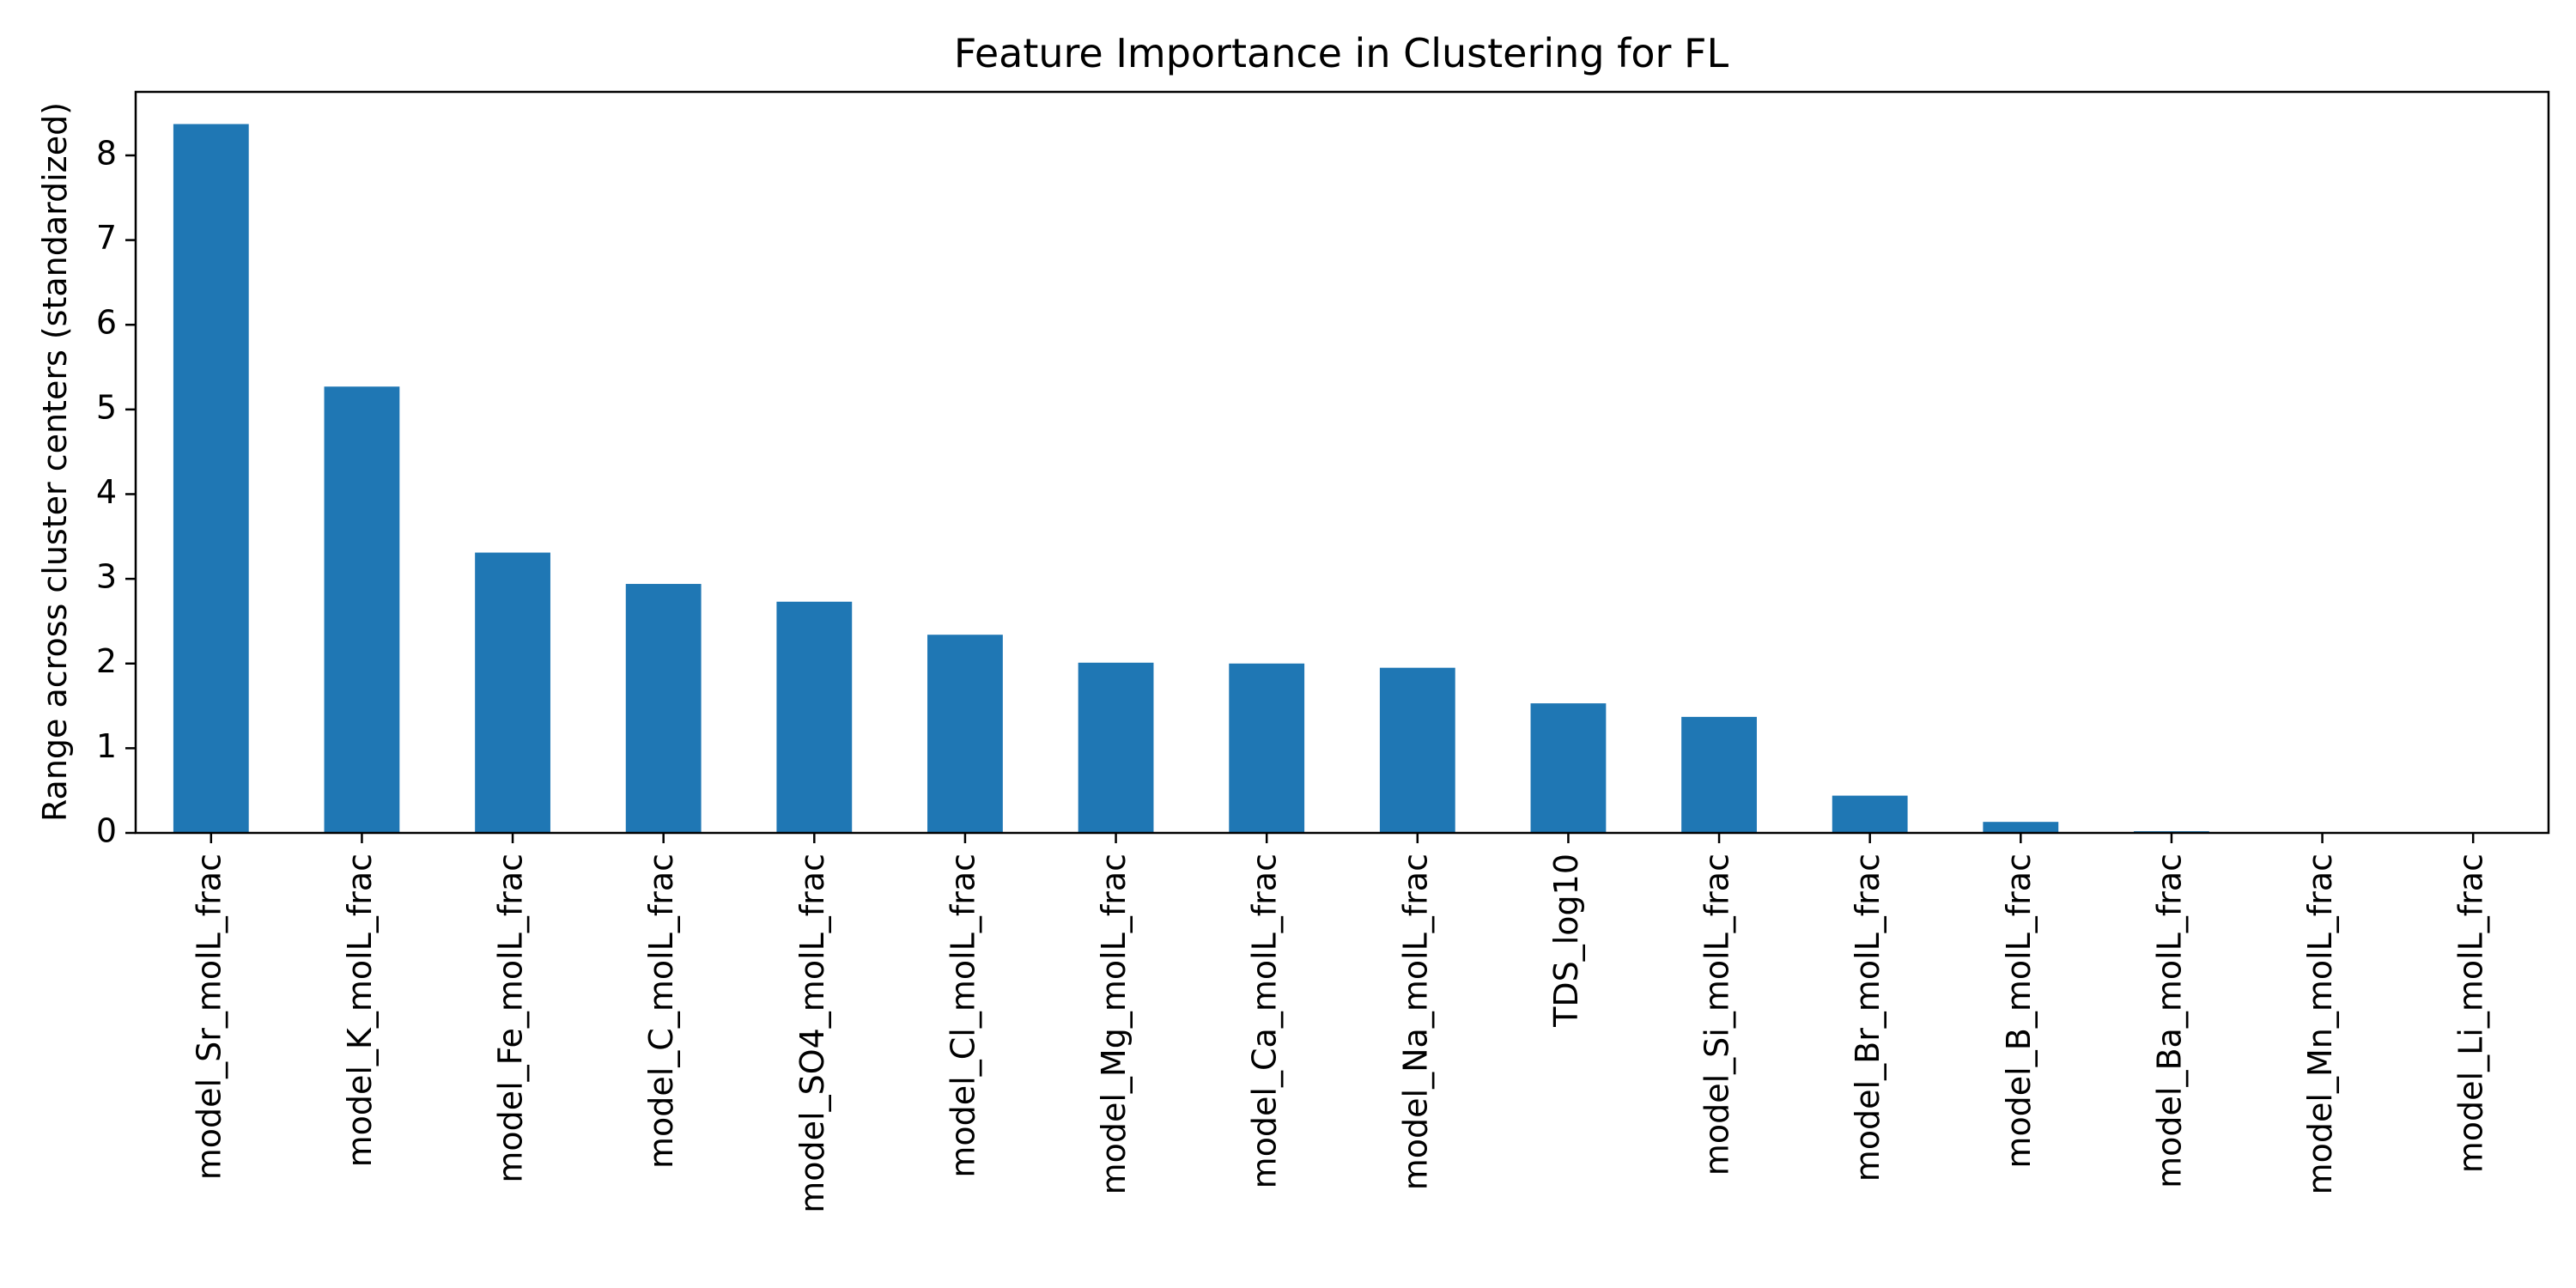 This screenshot has height=1288, width=2576. I want to click on y-axis-ticks: 0 1 2 3 4 5 6 7 8, so click(116, 492).